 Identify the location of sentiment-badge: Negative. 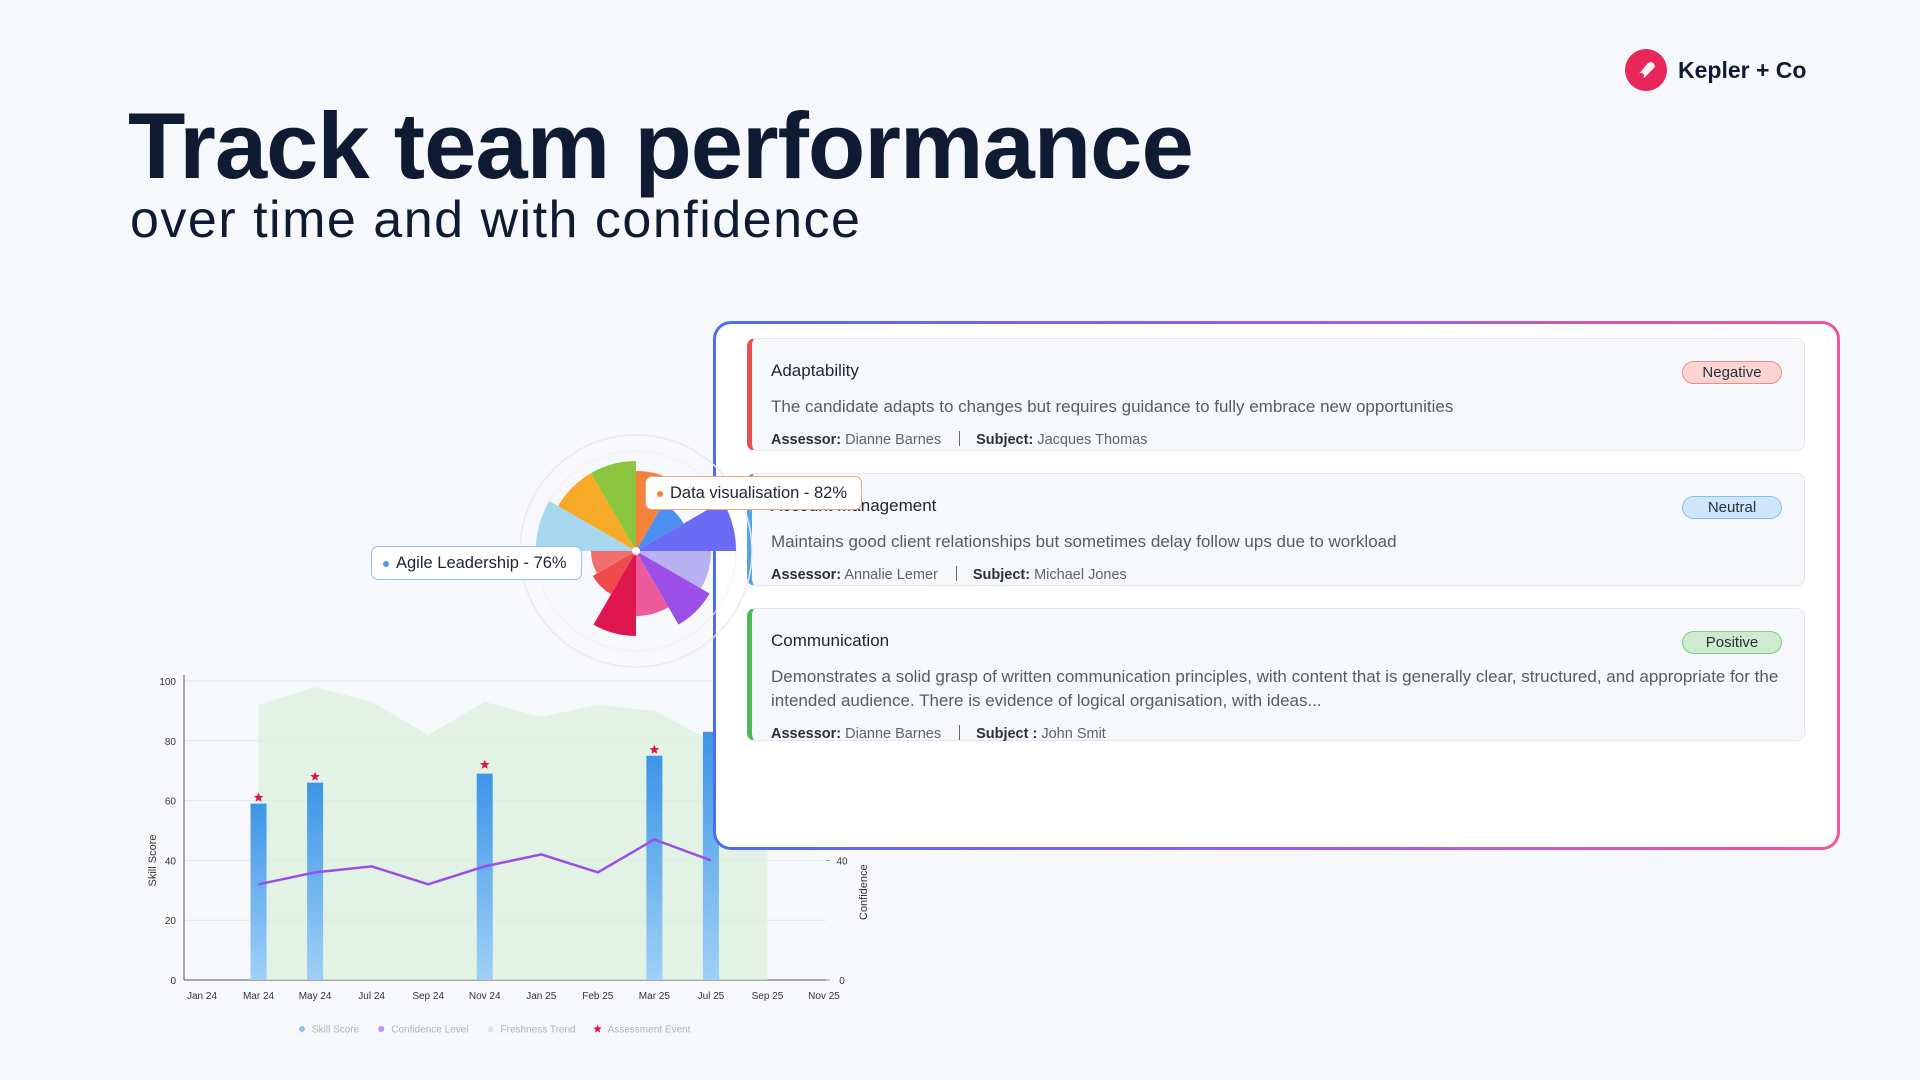
(1732, 372).